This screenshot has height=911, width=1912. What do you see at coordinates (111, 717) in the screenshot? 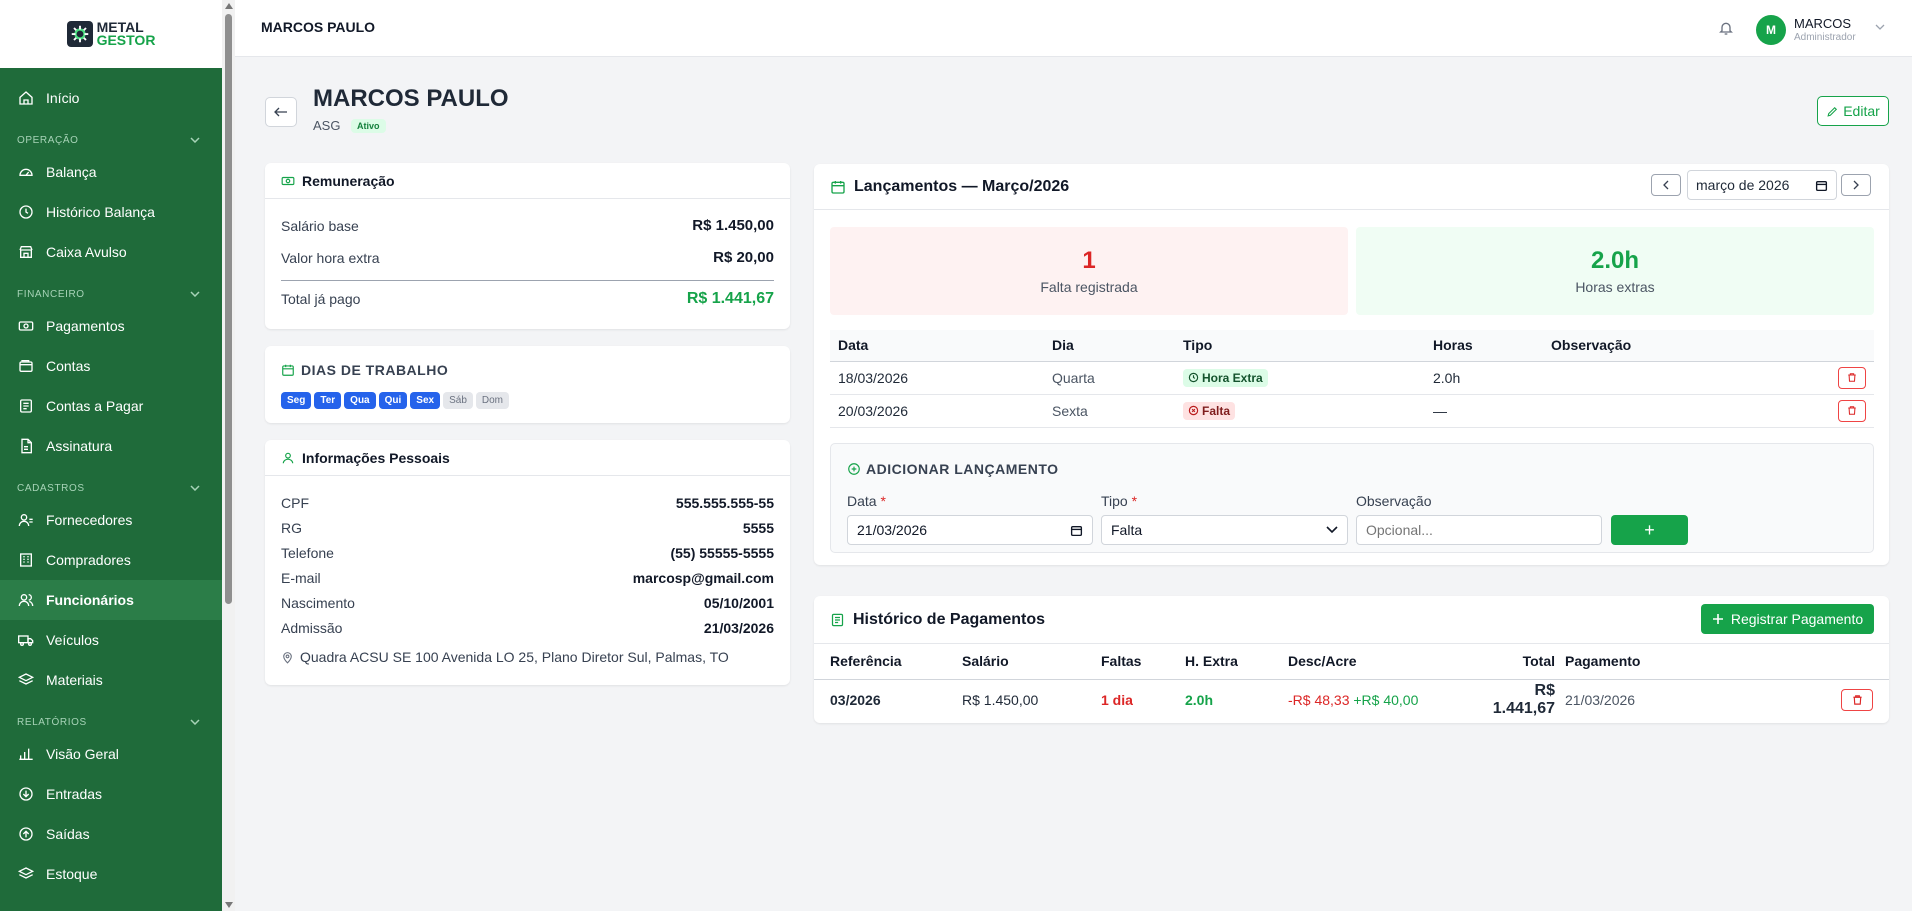
I see `sidebar-section-relatorios: RELATÓRIOS` at bounding box center [111, 717].